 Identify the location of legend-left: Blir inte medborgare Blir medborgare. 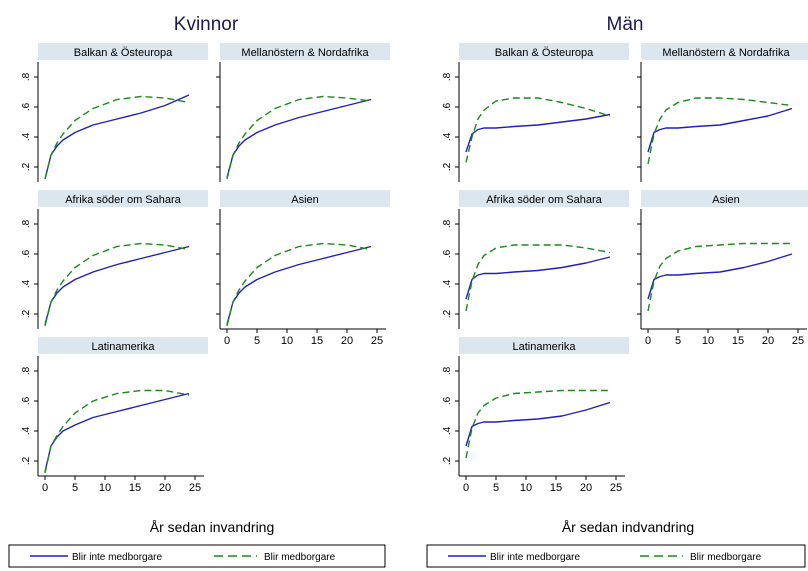
(197, 556).